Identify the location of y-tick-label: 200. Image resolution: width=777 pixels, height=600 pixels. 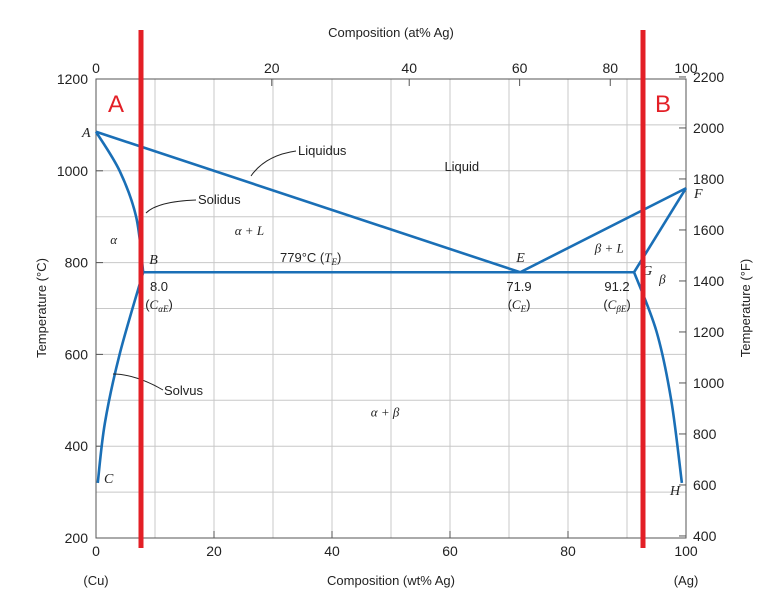
(77, 538).